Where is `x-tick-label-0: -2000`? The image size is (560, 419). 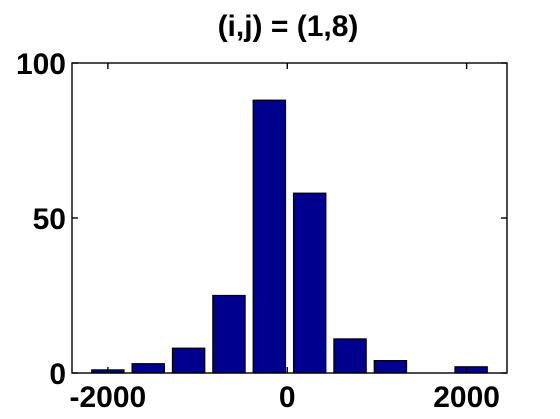
x-tick-label-0: -2000 is located at coordinates (108, 397).